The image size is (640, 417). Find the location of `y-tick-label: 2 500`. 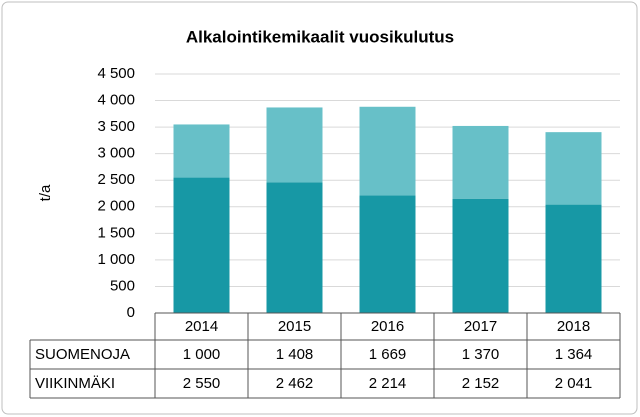

y-tick-label: 2 500 is located at coordinates (116, 179).